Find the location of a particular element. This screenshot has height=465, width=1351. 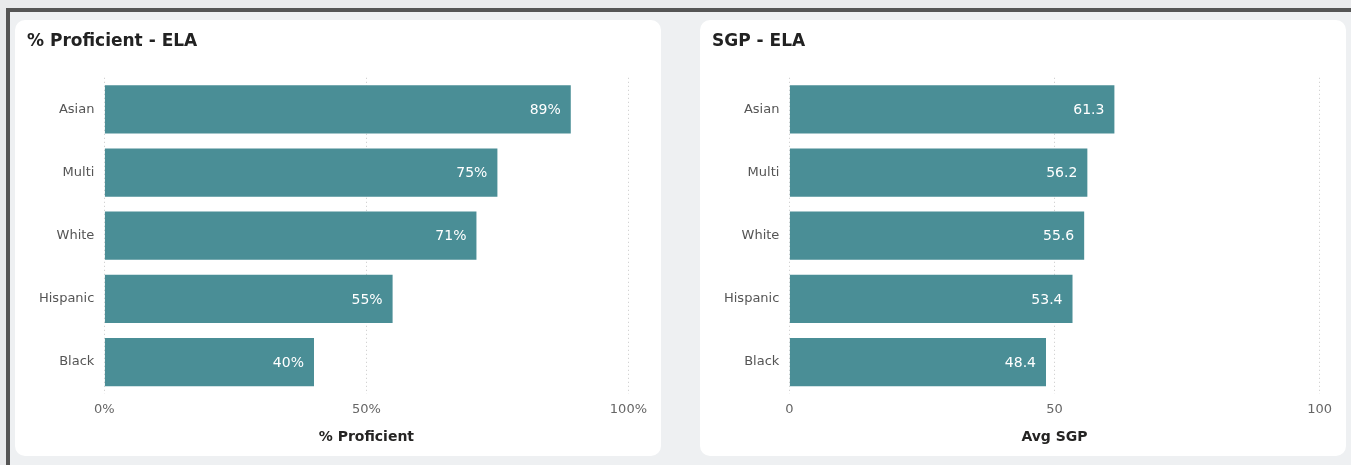

data-label: 55% is located at coordinates (367, 298).